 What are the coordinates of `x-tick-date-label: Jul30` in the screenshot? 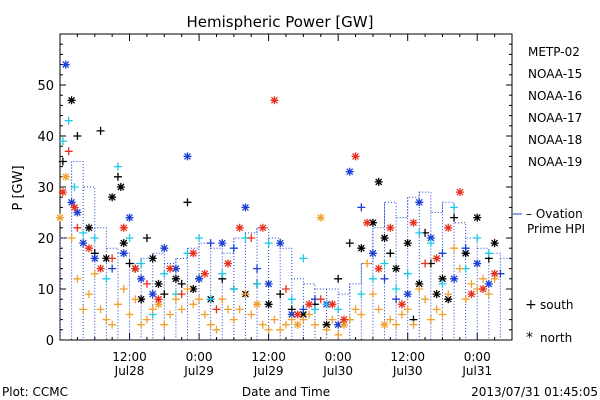 It's located at (407, 371).